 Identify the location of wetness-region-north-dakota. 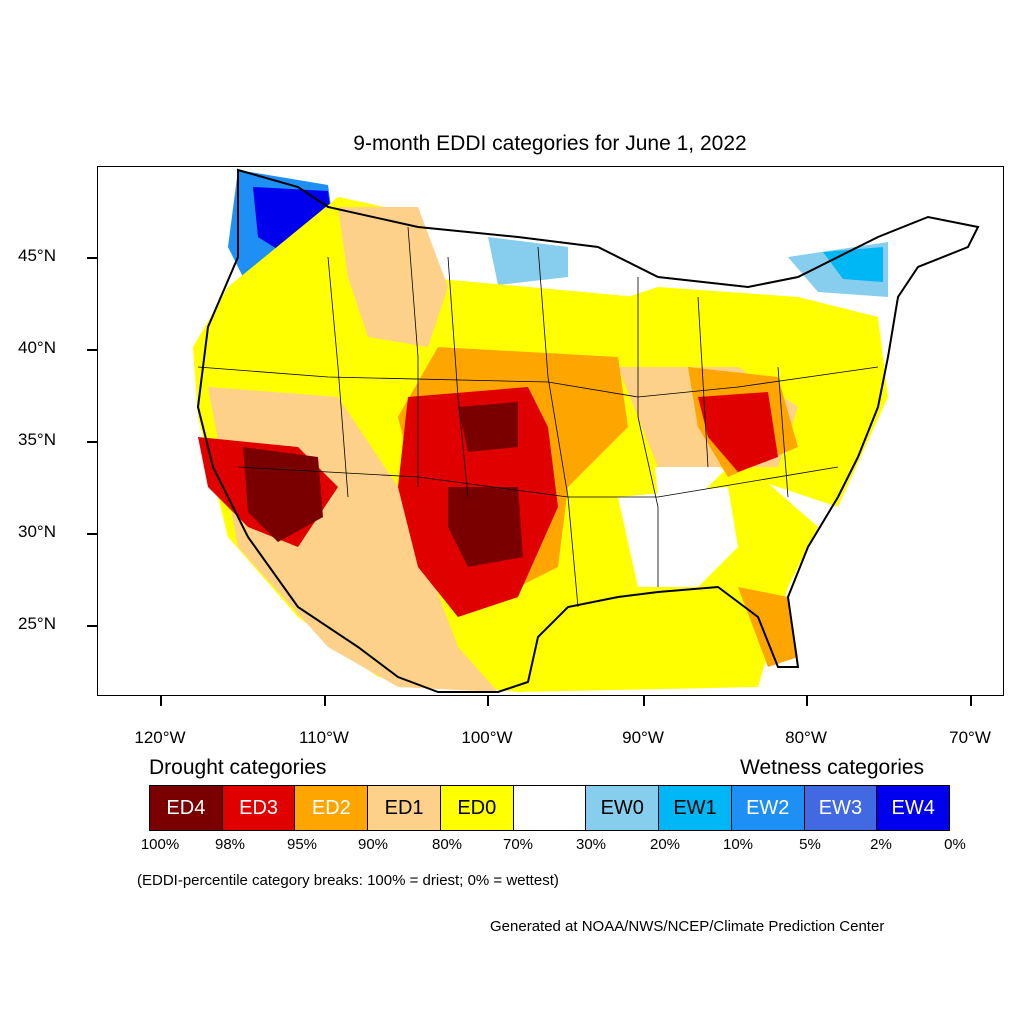
(528, 261).